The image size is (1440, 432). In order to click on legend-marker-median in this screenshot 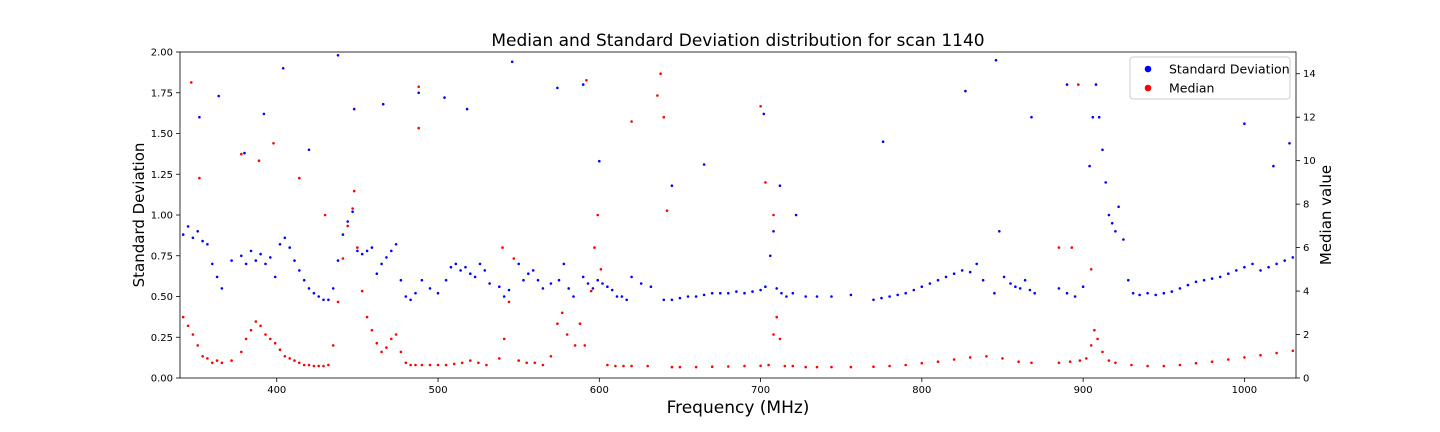, I will do `click(1148, 88)`.